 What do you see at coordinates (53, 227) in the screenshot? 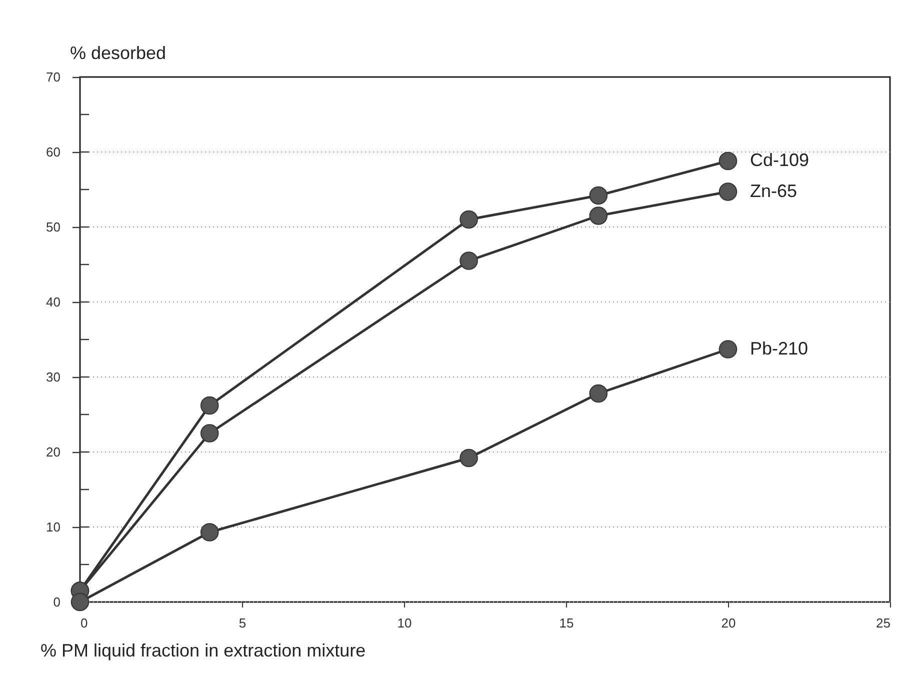
I see `y-tick-label: 50` at bounding box center [53, 227].